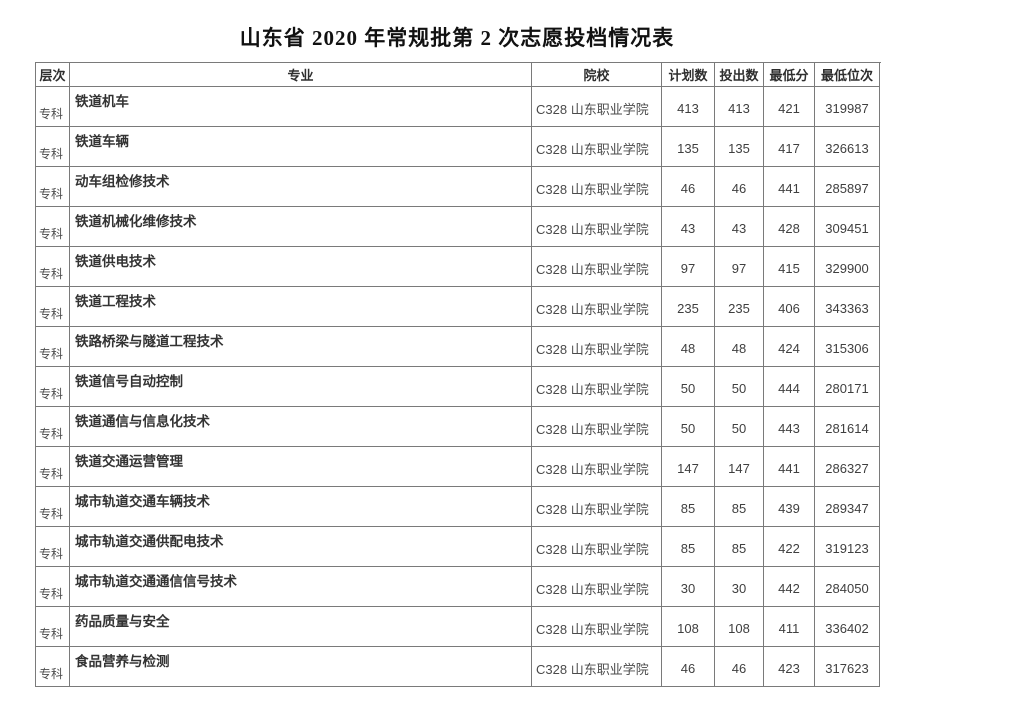 Image resolution: width=1024 pixels, height=723 pixels. I want to click on cell-plan: 235, so click(688, 307).